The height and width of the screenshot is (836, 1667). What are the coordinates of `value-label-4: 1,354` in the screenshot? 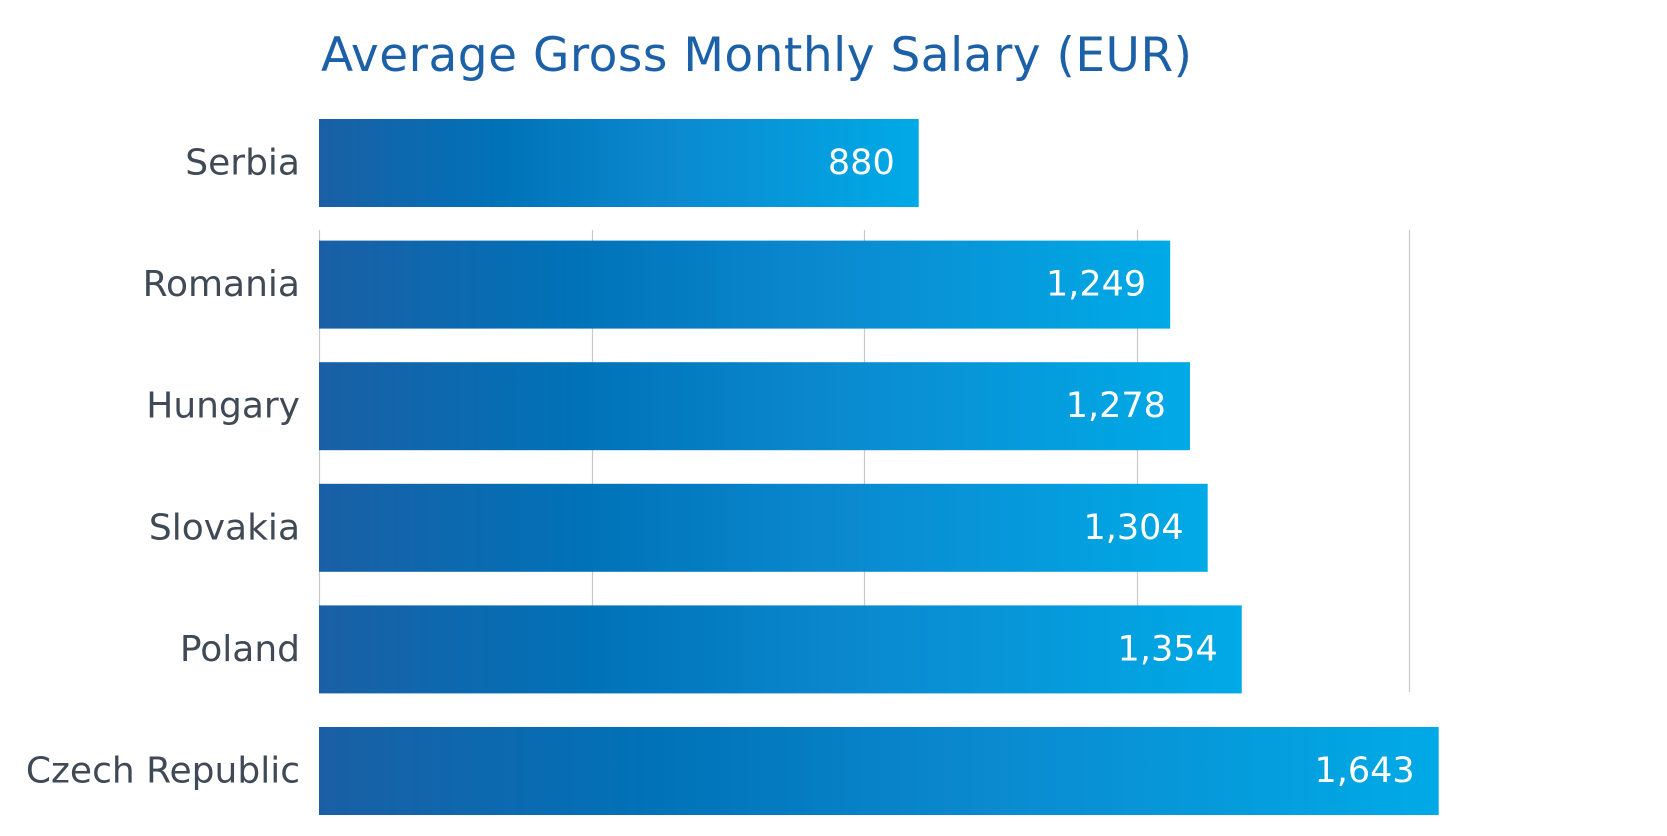 It's located at (1168, 649).